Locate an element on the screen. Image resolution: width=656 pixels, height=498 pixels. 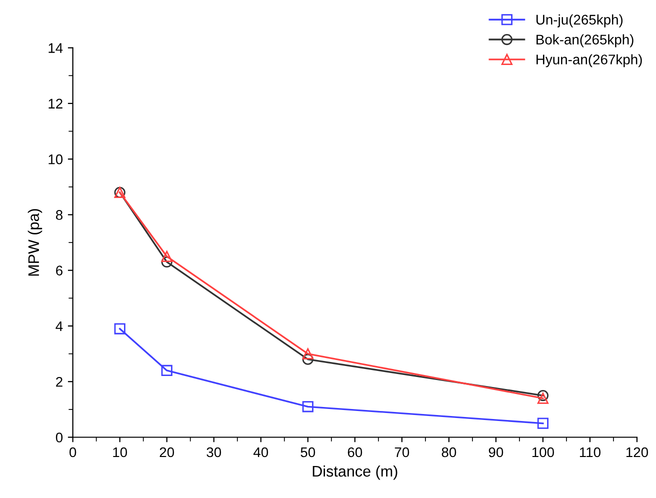
x-tick-label: 70 is located at coordinates (402, 452).